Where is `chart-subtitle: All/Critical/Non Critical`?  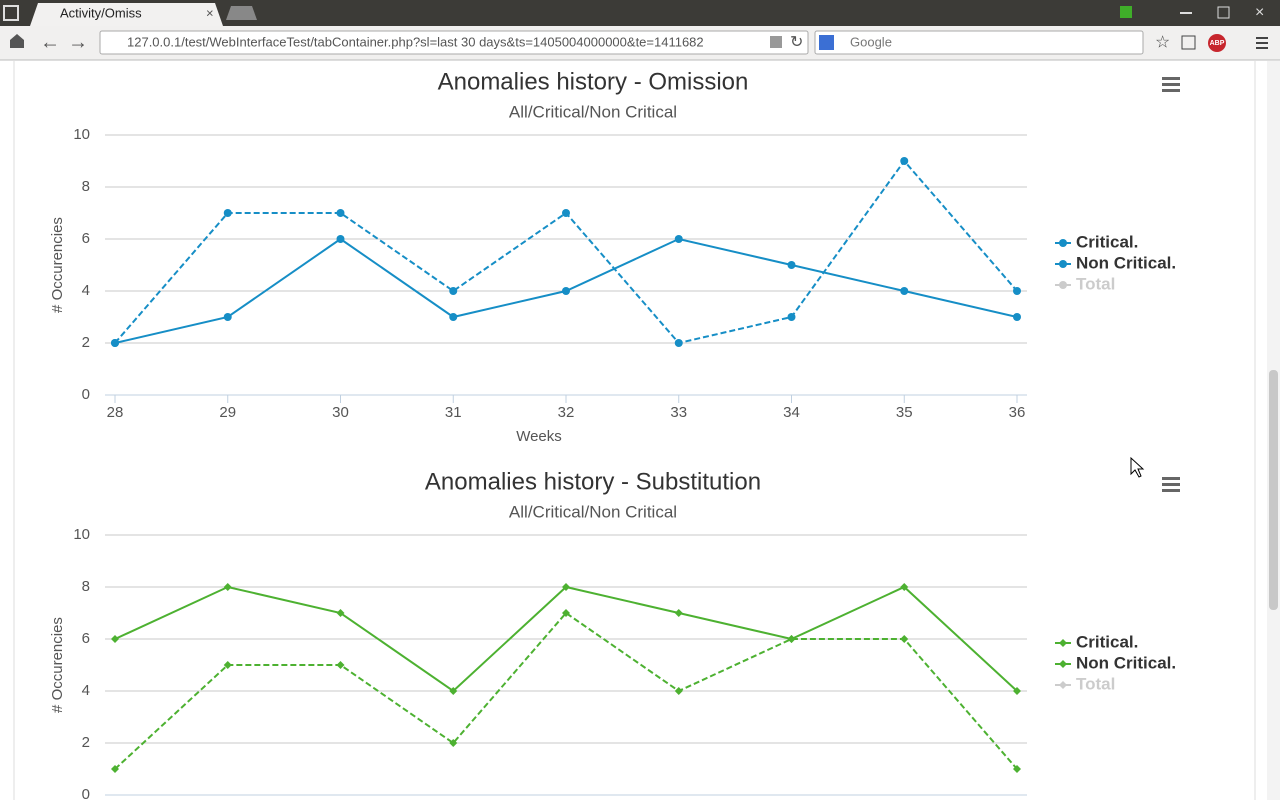
chart-subtitle: All/Critical/Non Critical is located at coordinates (593, 511).